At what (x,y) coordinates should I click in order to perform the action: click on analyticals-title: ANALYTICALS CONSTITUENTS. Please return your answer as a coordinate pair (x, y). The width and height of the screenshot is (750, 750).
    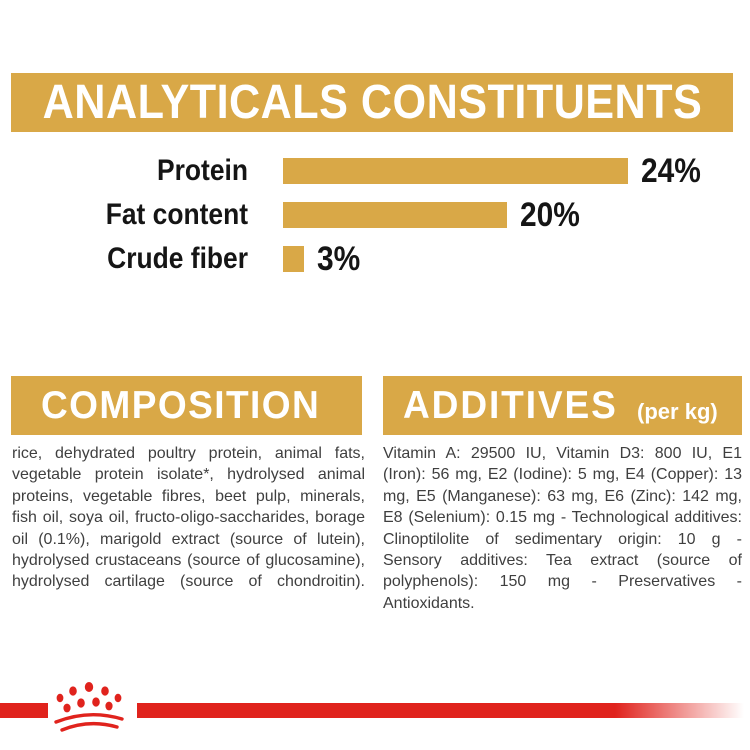
    Looking at the image, I should click on (372, 102).